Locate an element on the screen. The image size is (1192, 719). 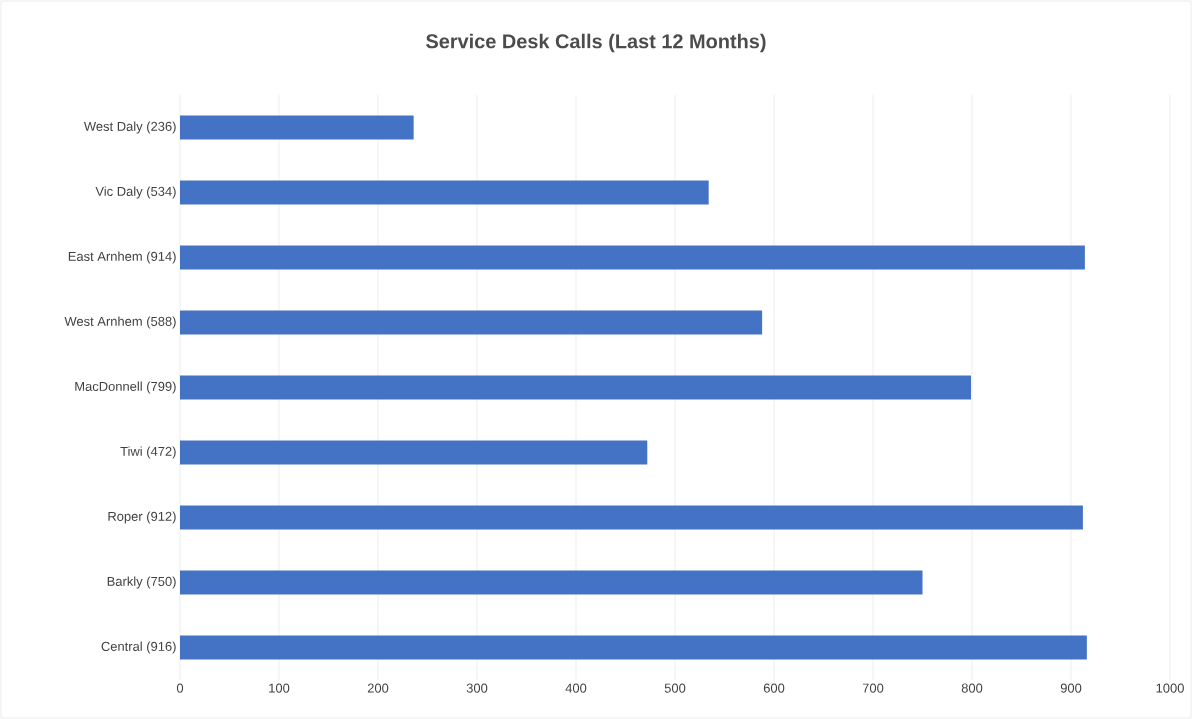
y-tick-label: Tiwi (472) is located at coordinates (148, 452).